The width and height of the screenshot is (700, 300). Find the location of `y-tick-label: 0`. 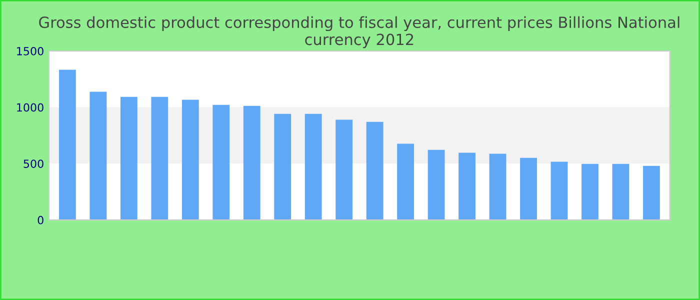

y-tick-label: 0 is located at coordinates (41, 220).